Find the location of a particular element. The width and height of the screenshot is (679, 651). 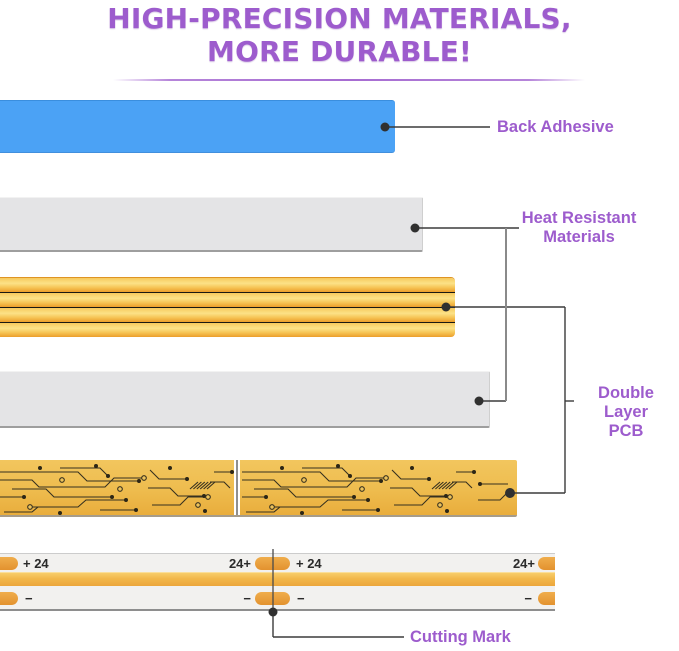

back-adhesive-layer is located at coordinates (197, 126).